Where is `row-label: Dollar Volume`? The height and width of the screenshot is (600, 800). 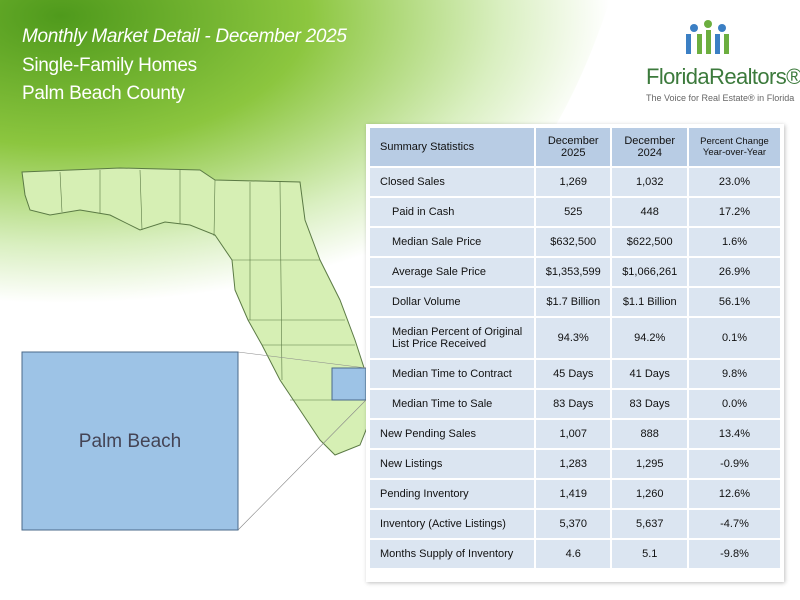 row-label: Dollar Volume is located at coordinates (452, 302).